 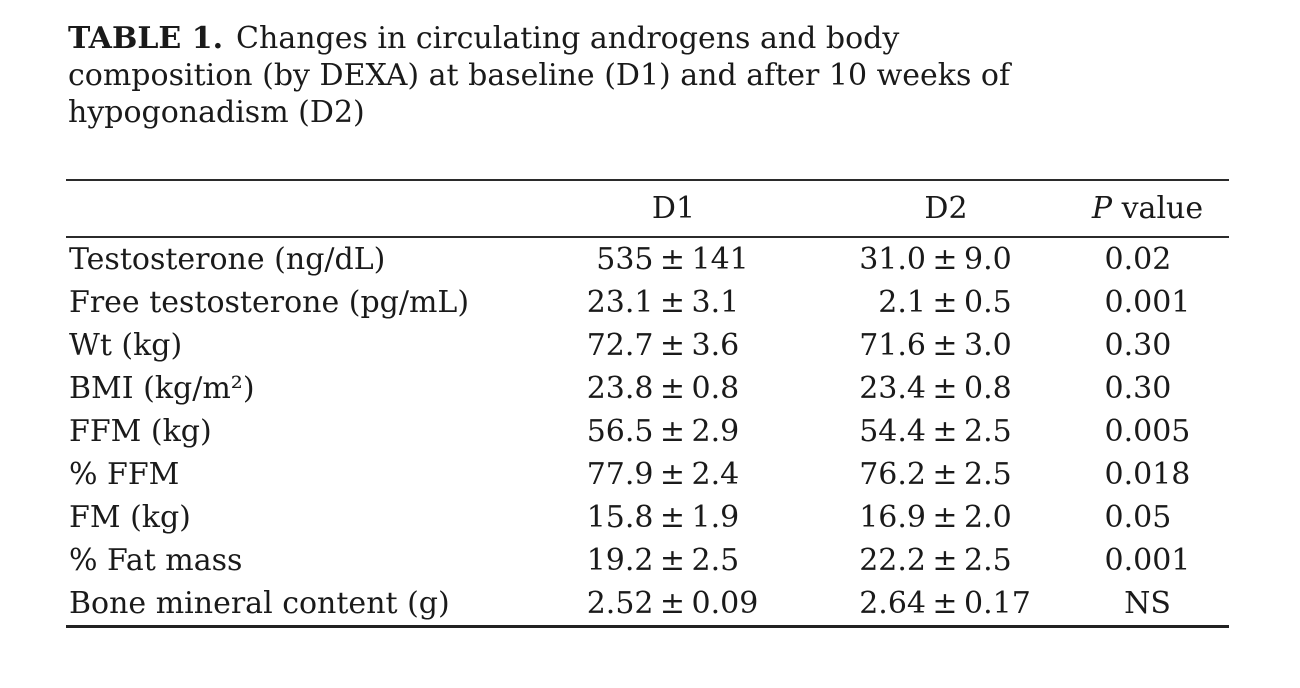 I want to click on row-label: FM (kg), so click(x=130, y=517).